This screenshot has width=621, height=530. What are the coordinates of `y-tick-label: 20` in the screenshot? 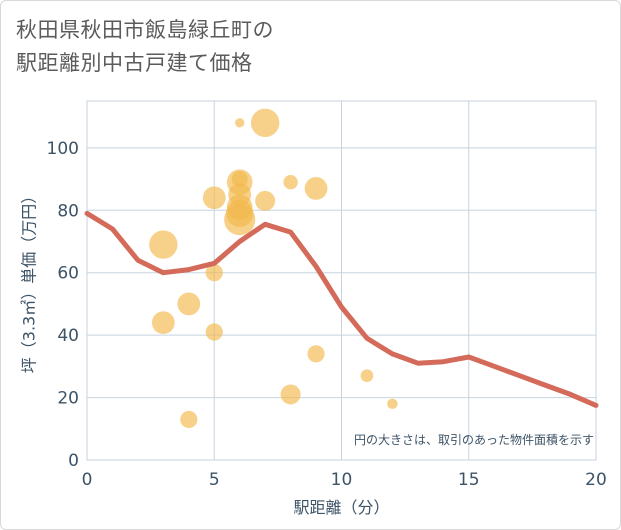 It's located at (68, 399).